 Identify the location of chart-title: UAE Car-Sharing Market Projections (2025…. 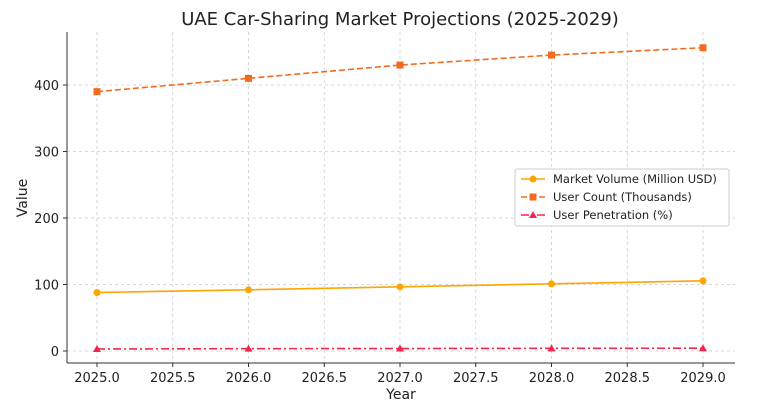
(400, 19).